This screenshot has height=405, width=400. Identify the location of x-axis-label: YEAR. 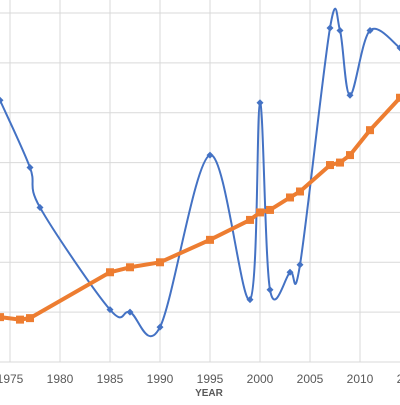
(209, 393).